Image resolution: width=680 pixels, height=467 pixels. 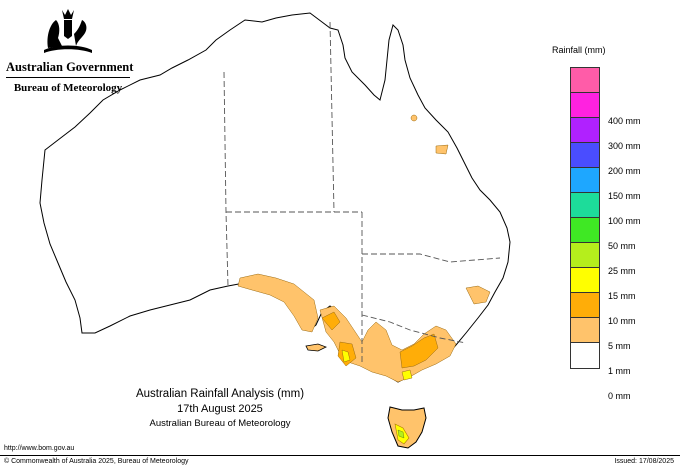 I want to click on border-nt-qld, so click(x=332, y=117).